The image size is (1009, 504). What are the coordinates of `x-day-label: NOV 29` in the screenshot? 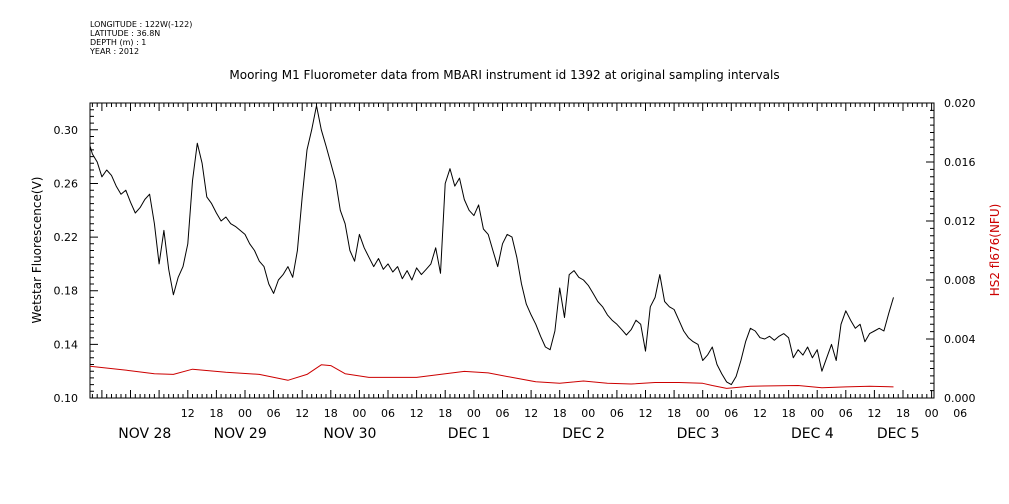 It's located at (240, 434).